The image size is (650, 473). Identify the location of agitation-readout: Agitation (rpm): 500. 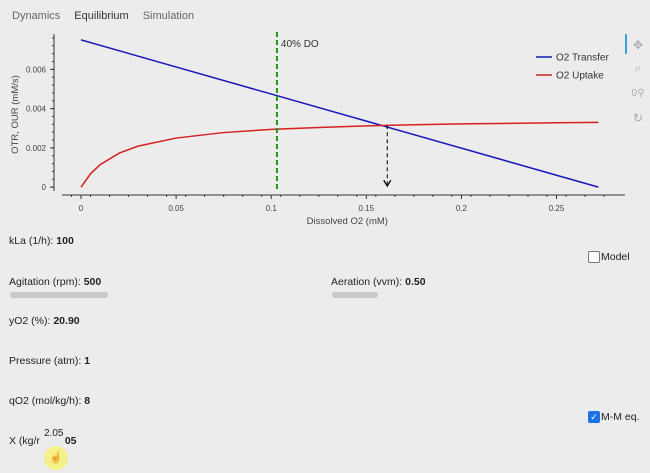
(55, 282).